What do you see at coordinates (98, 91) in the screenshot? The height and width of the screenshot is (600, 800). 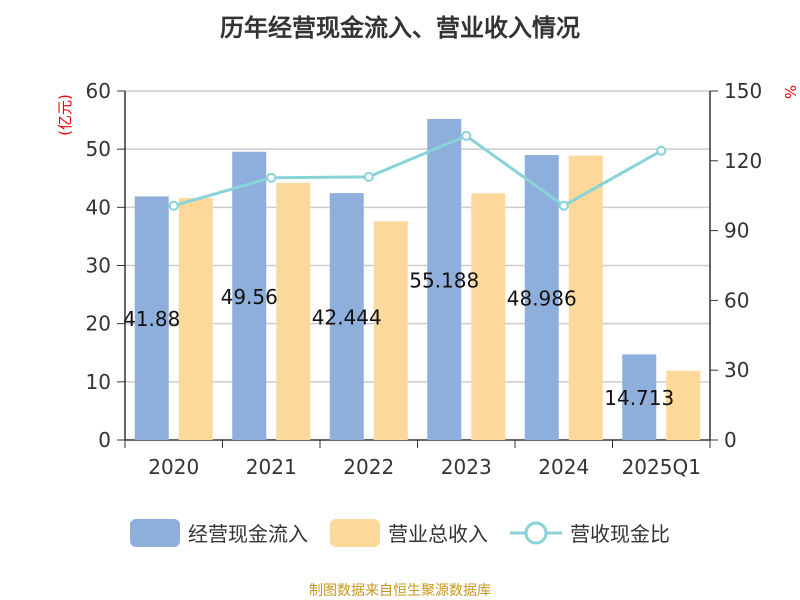 I see `y-tick-label: 60` at bounding box center [98, 91].